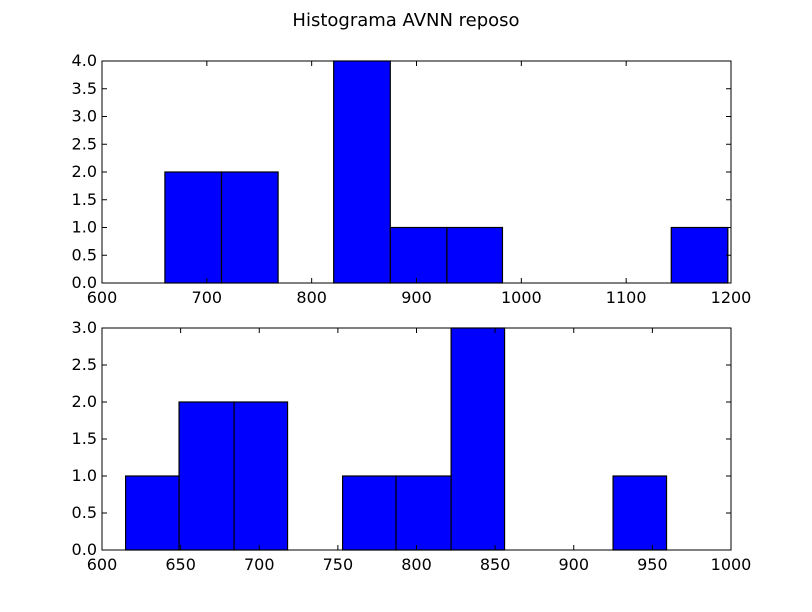 The image size is (812, 612). What do you see at coordinates (338, 564) in the screenshot?
I see `x-tick-label: 750` at bounding box center [338, 564].